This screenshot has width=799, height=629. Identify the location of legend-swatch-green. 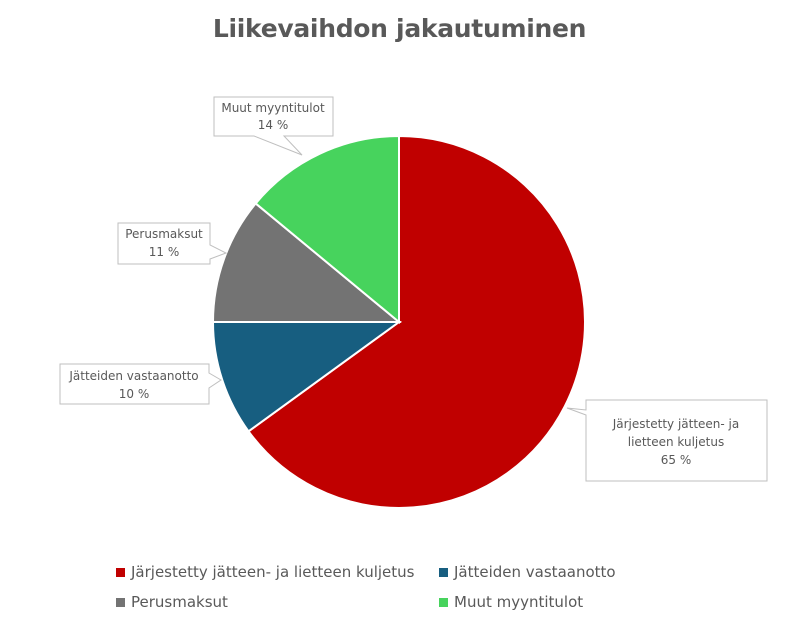
(443, 602).